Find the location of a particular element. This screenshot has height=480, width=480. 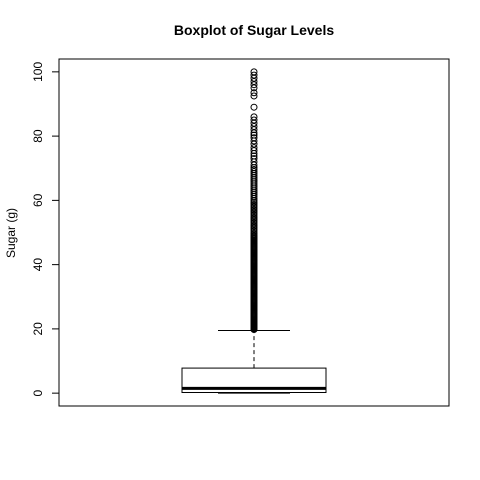

y-tick-label: 40 is located at coordinates (38, 265).